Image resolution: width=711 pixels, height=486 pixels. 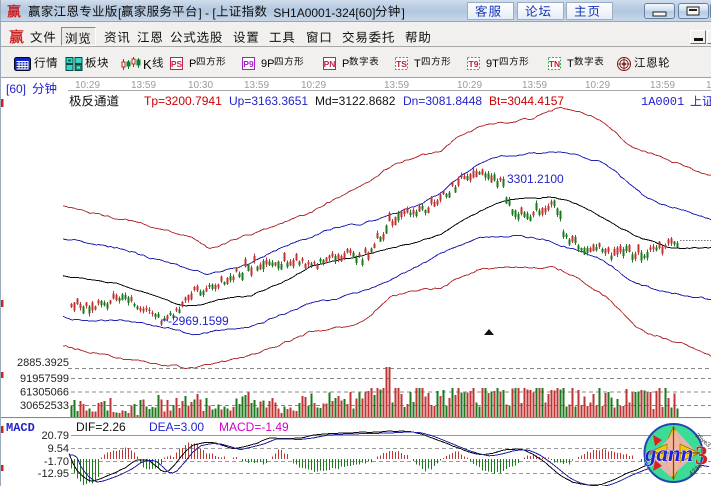 What do you see at coordinates (355, 101) in the screenshot?
I see `svg-text: Md=3122.8682` at bounding box center [355, 101].